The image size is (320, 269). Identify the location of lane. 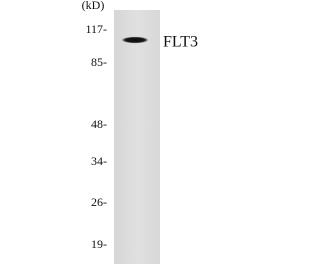
(137, 137).